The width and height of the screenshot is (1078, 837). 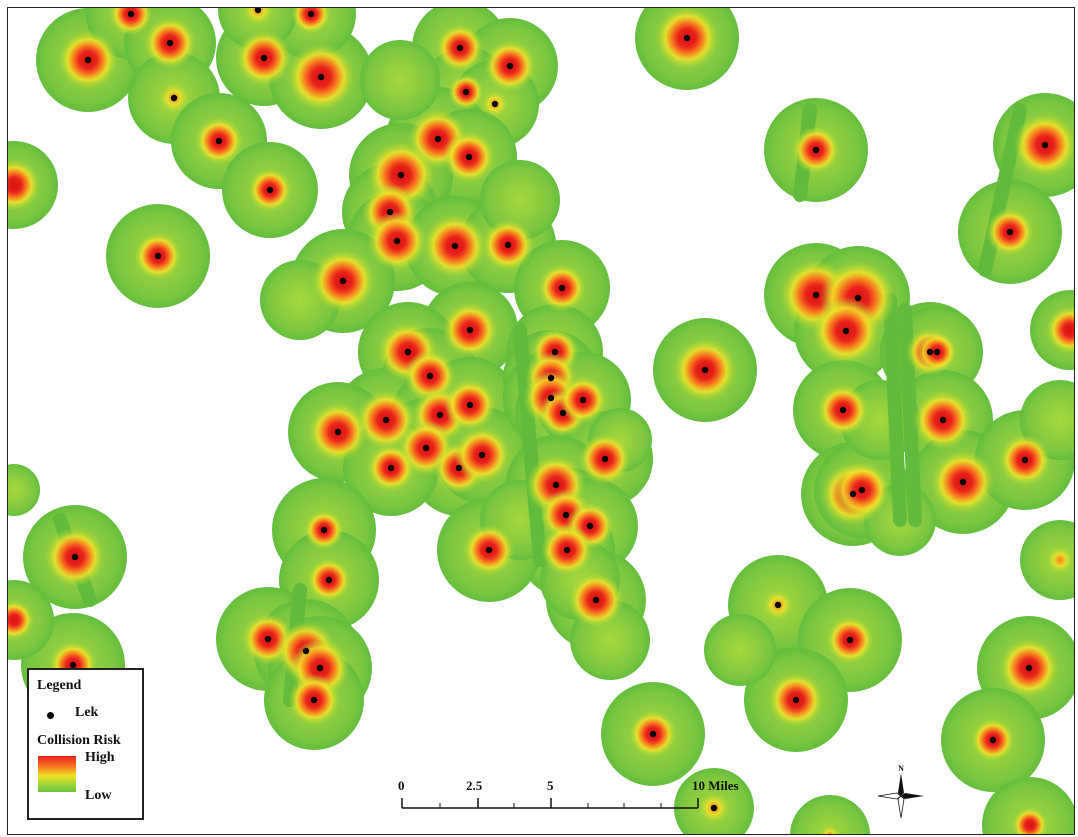 I want to click on north-label: N, so click(x=901, y=768).